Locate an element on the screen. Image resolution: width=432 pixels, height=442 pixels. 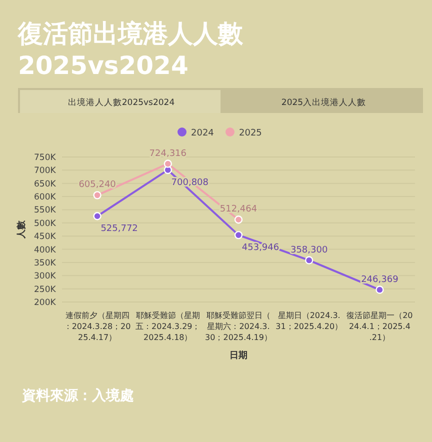
data-label: 512,464 is located at coordinates (239, 209).